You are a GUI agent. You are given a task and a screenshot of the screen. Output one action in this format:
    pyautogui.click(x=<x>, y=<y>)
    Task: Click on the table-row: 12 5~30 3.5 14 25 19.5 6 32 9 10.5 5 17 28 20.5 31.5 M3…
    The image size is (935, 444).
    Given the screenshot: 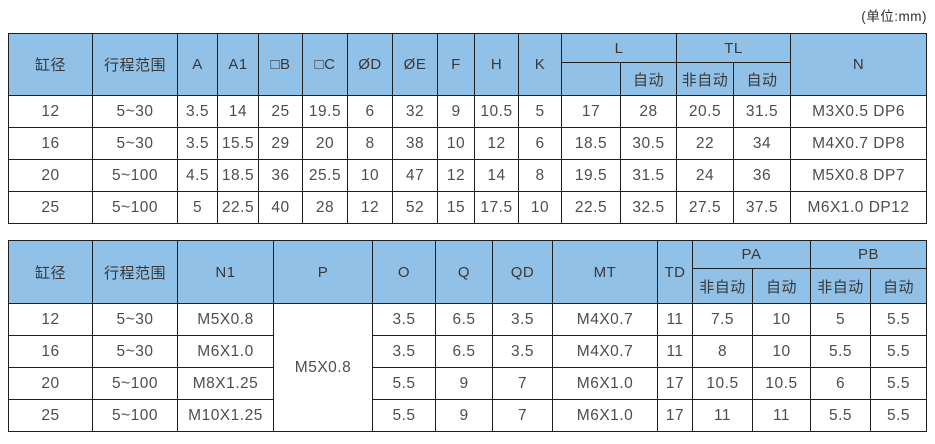 What is the action you would take?
    pyautogui.click(x=467, y=111)
    